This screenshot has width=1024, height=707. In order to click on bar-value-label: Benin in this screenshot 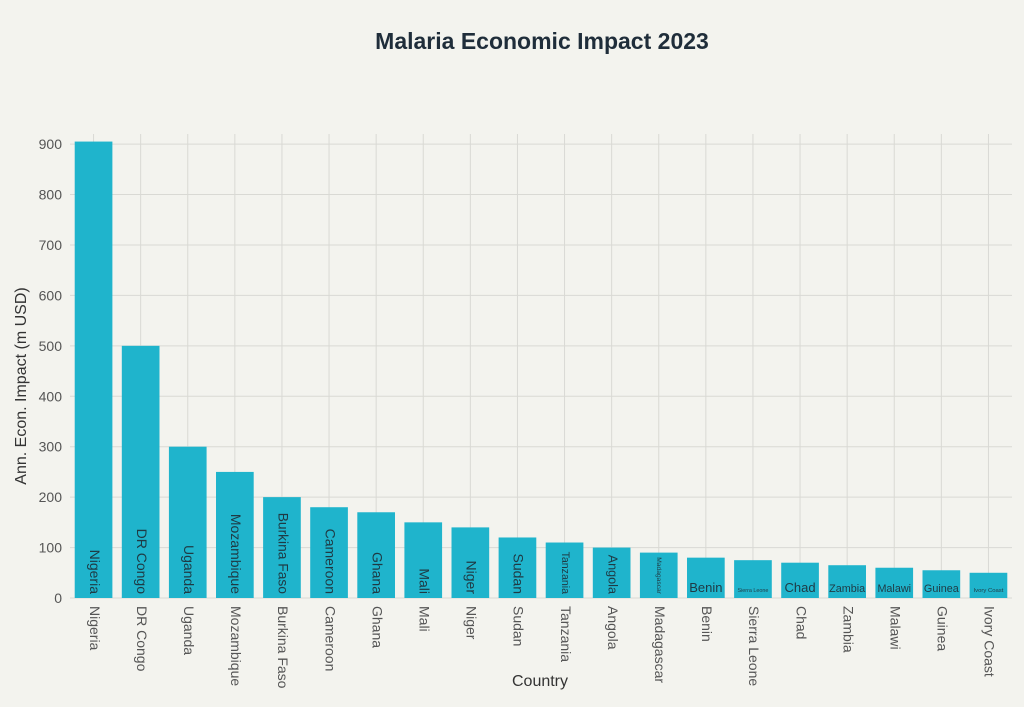, I will do `click(705, 587)`.